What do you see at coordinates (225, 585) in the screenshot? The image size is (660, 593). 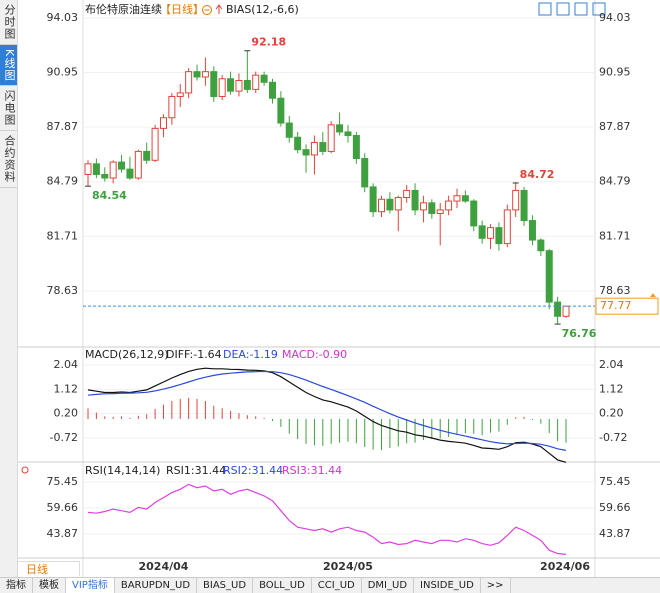 I see `indicator-tab: BIAS_UD` at bounding box center [225, 585].